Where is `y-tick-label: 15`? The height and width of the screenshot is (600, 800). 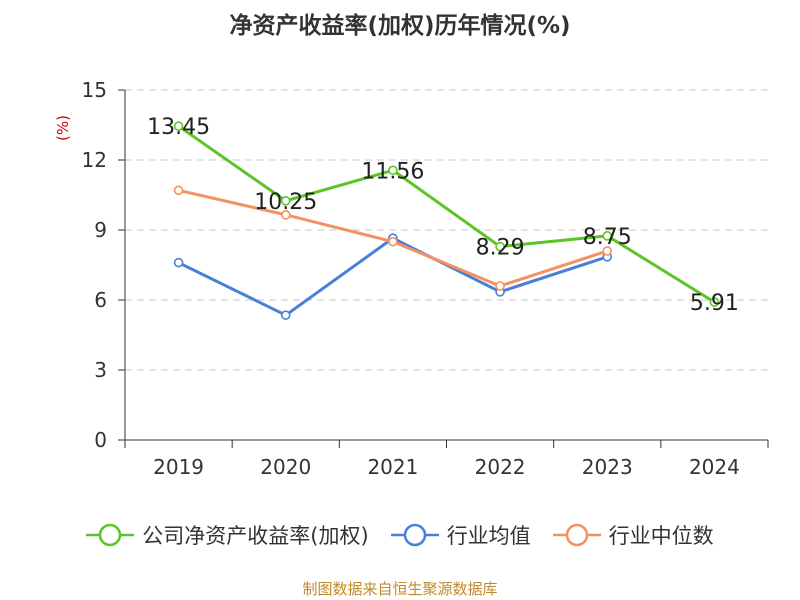
y-tick-label: 15 is located at coordinates (94, 90).